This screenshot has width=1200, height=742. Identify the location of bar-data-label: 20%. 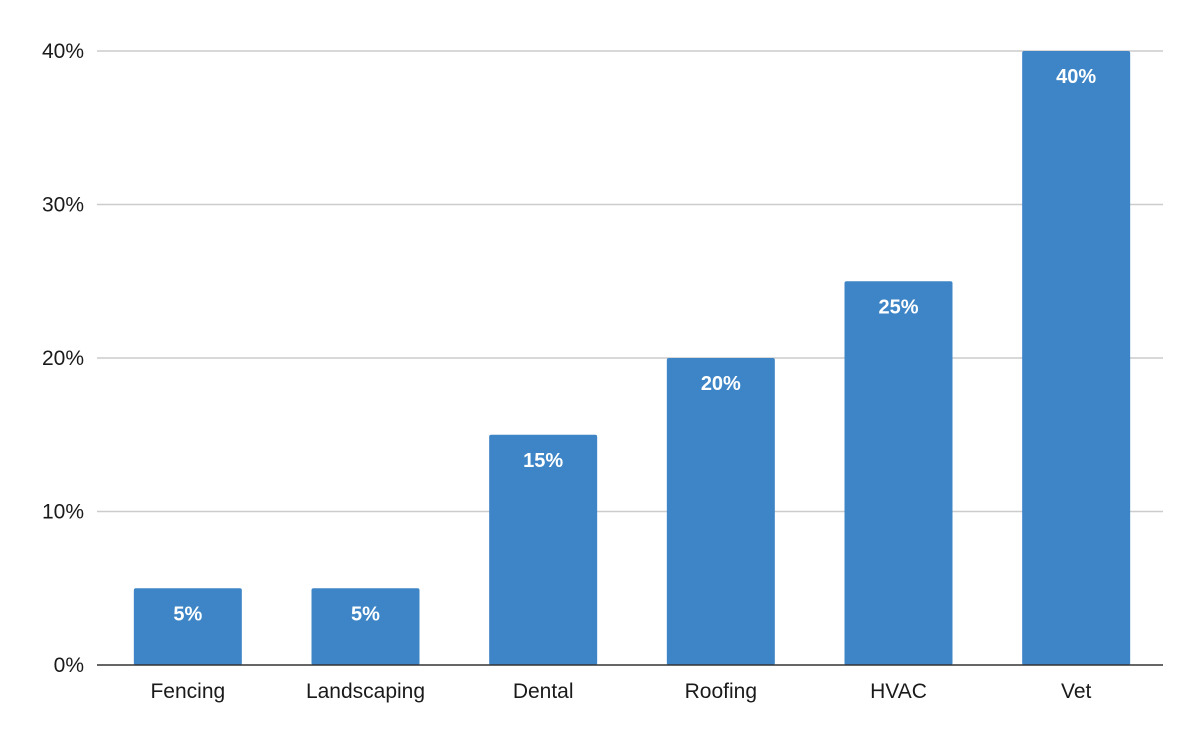
(721, 384).